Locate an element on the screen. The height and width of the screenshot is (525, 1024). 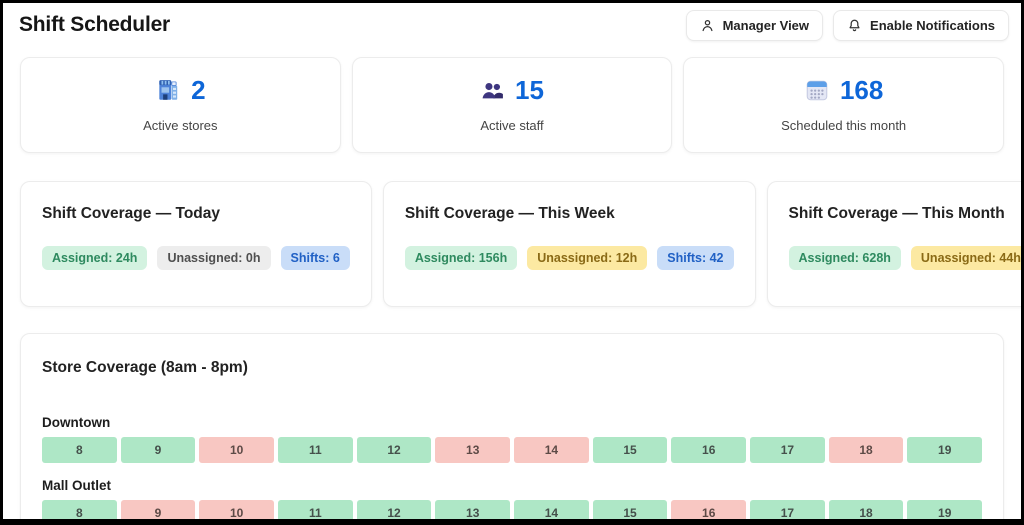
bell-icon is located at coordinates (854, 25).